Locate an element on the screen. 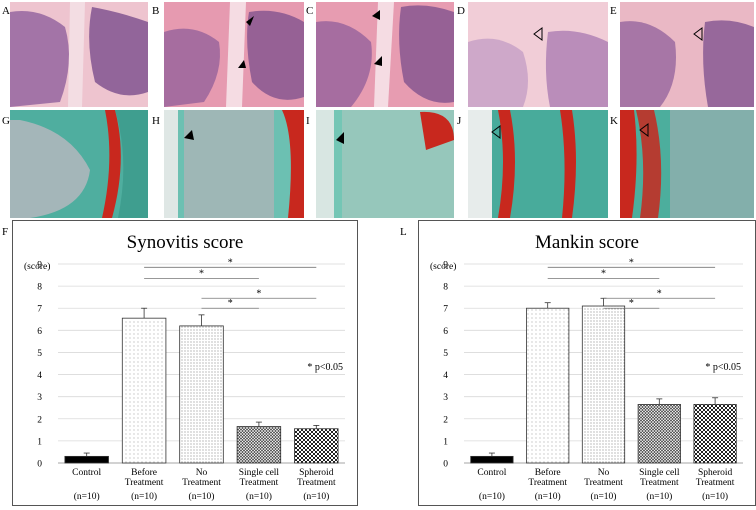  histology-panel-g is located at coordinates (79, 164).